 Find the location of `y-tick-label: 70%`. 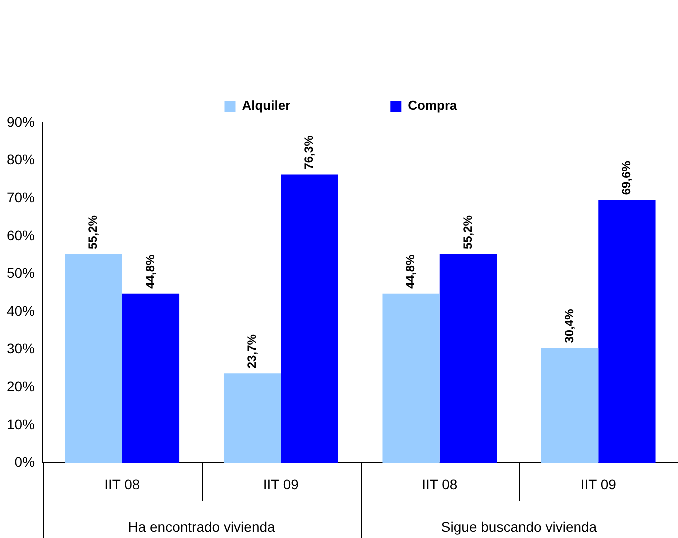

y-tick-label: 70% is located at coordinates (21, 197).